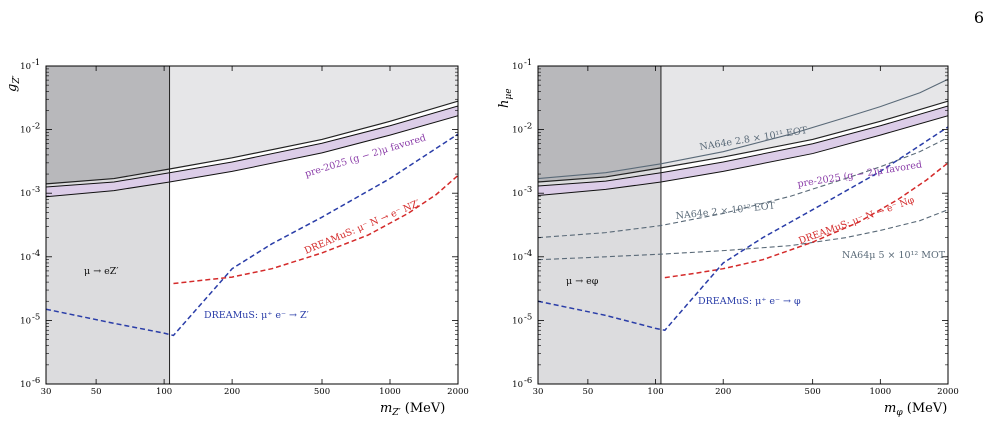 Image resolution: width=996 pixels, height=424 pixels. What do you see at coordinates (101, 271) in the screenshot?
I see `left-region-label: μ → eZ′` at bounding box center [101, 271].